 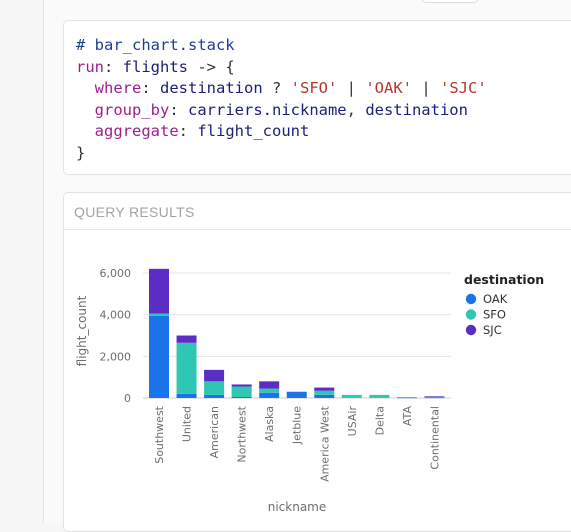 I want to click on legend-label: OAK, so click(x=495, y=299).